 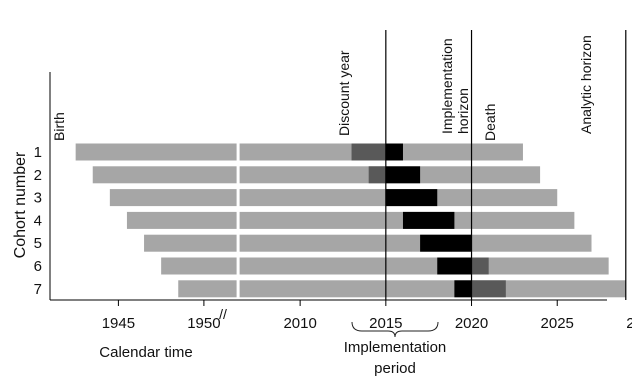 I want to click on cohort-number-label: 6, so click(x=38, y=266).